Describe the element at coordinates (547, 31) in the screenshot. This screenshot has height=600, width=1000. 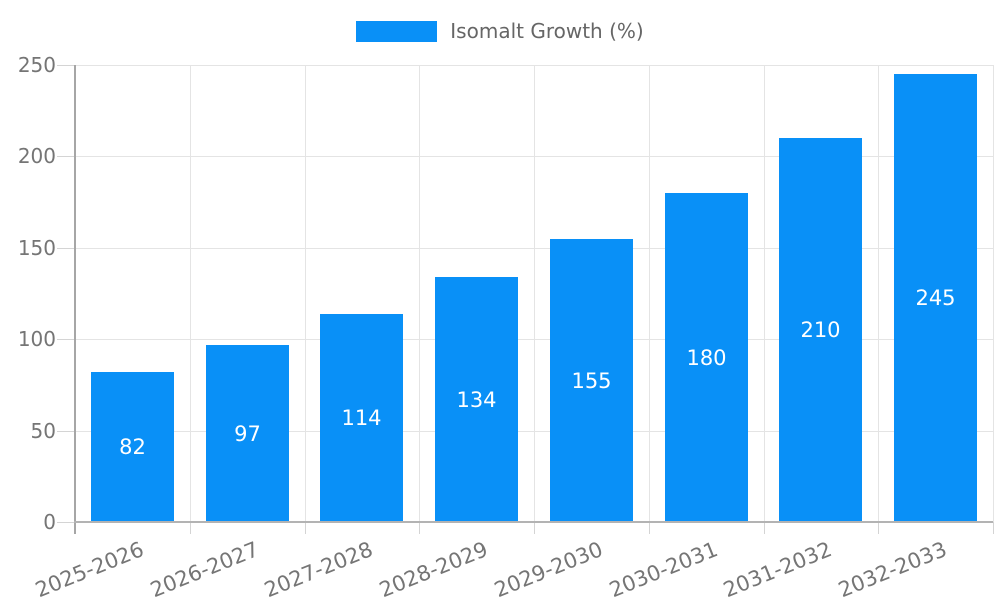
I see `legend-label: Isomalt Growth (%)` at that location.